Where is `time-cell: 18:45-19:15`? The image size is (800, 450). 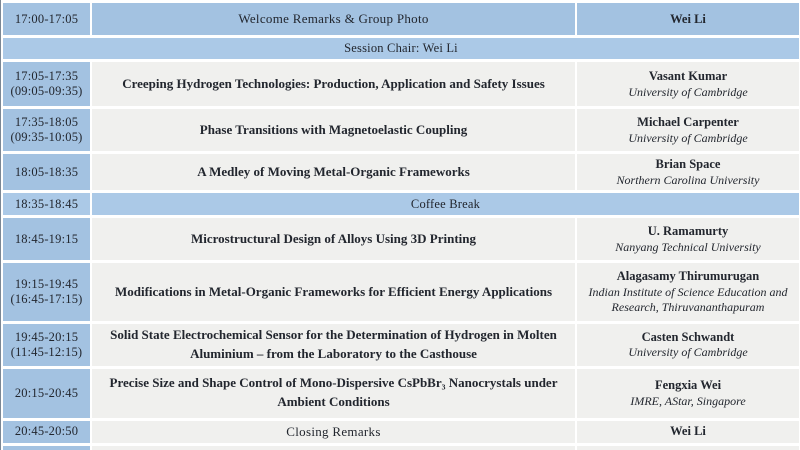
time-cell: 18:45-19:15 is located at coordinates (46, 239).